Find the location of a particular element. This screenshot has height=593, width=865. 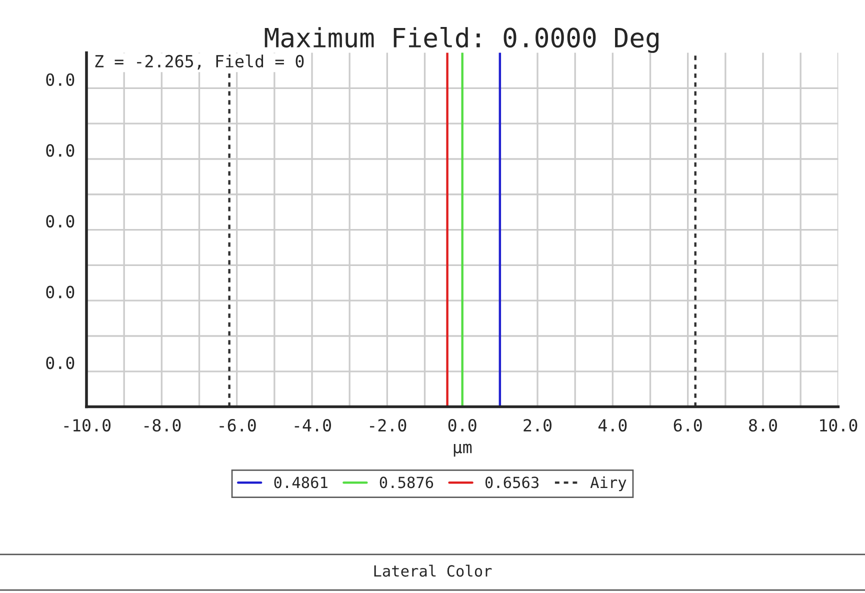

x-tick-label: -4.0 is located at coordinates (312, 425).